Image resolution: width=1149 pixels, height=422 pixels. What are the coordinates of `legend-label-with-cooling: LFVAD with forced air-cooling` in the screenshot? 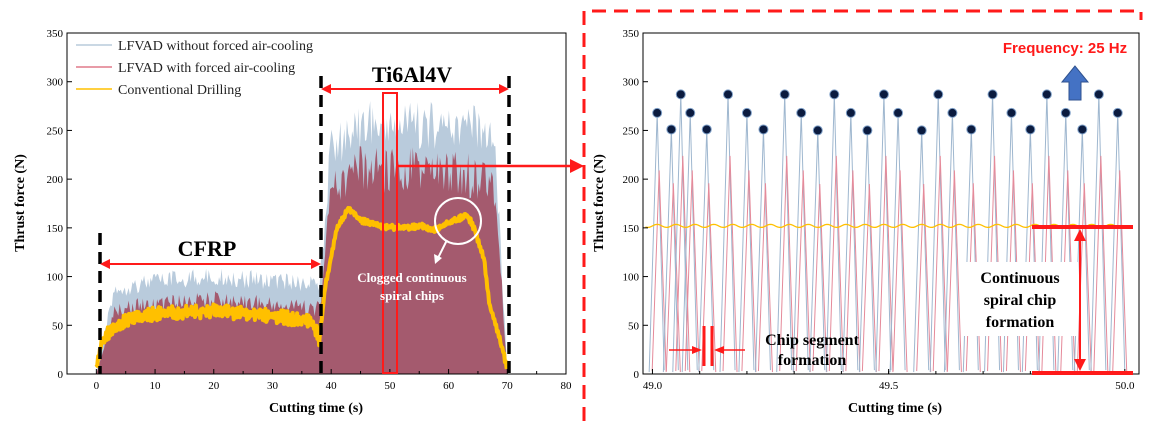 It's located at (206, 68).